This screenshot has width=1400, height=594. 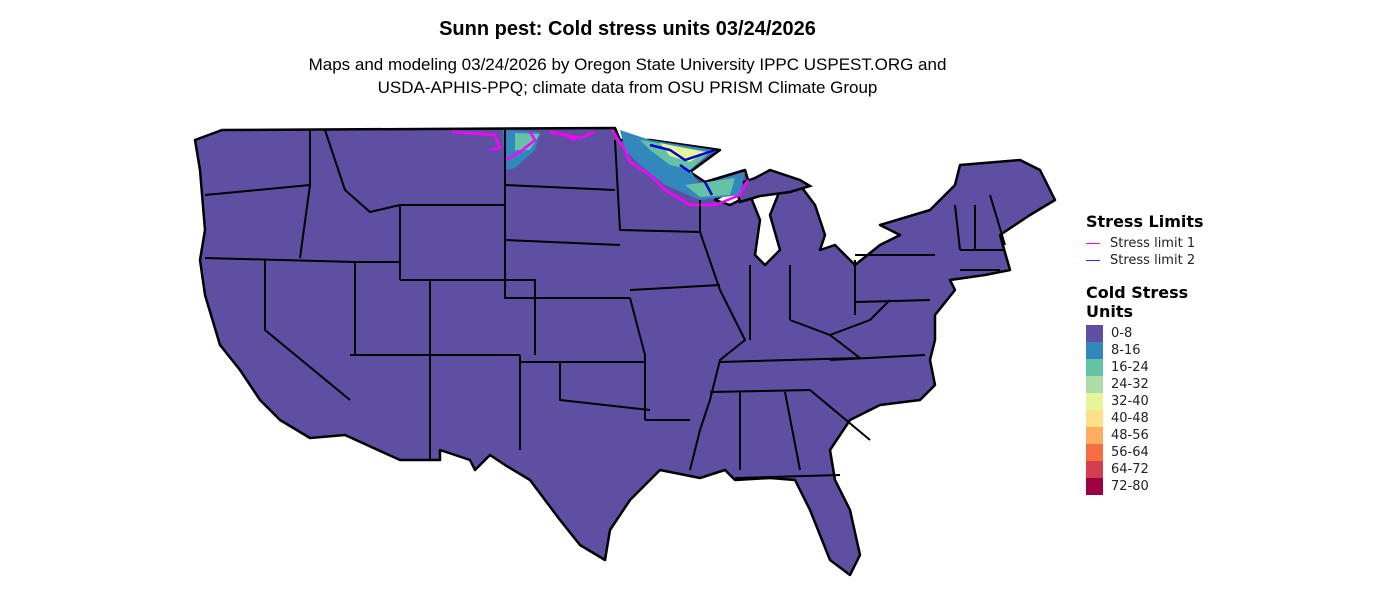 What do you see at coordinates (1130, 401) in the screenshot?
I see `legend-label: 32-40` at bounding box center [1130, 401].